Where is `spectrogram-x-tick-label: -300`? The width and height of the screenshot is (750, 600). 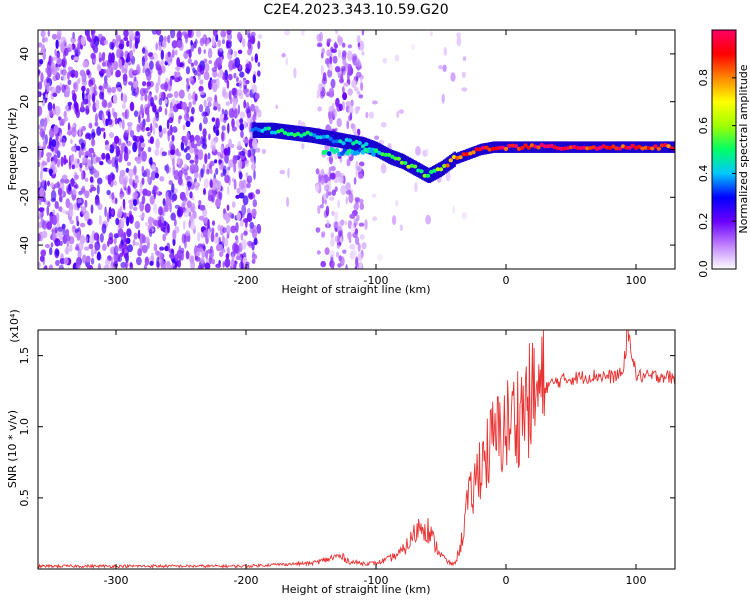 spectrogram-x-tick-label: -300 is located at coordinates (116, 280).